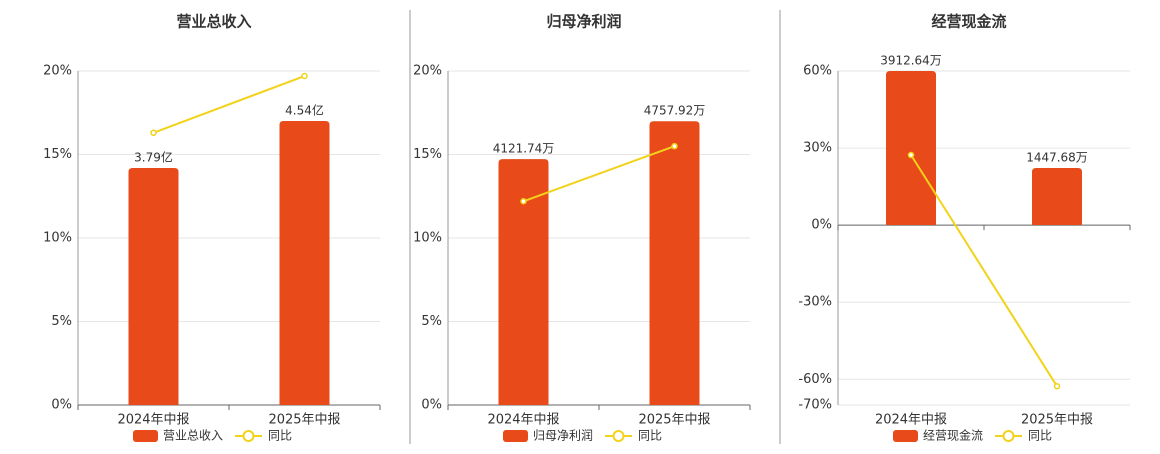 The width and height of the screenshot is (1160, 454). I want to click on data-label: 4121.74万, so click(524, 149).